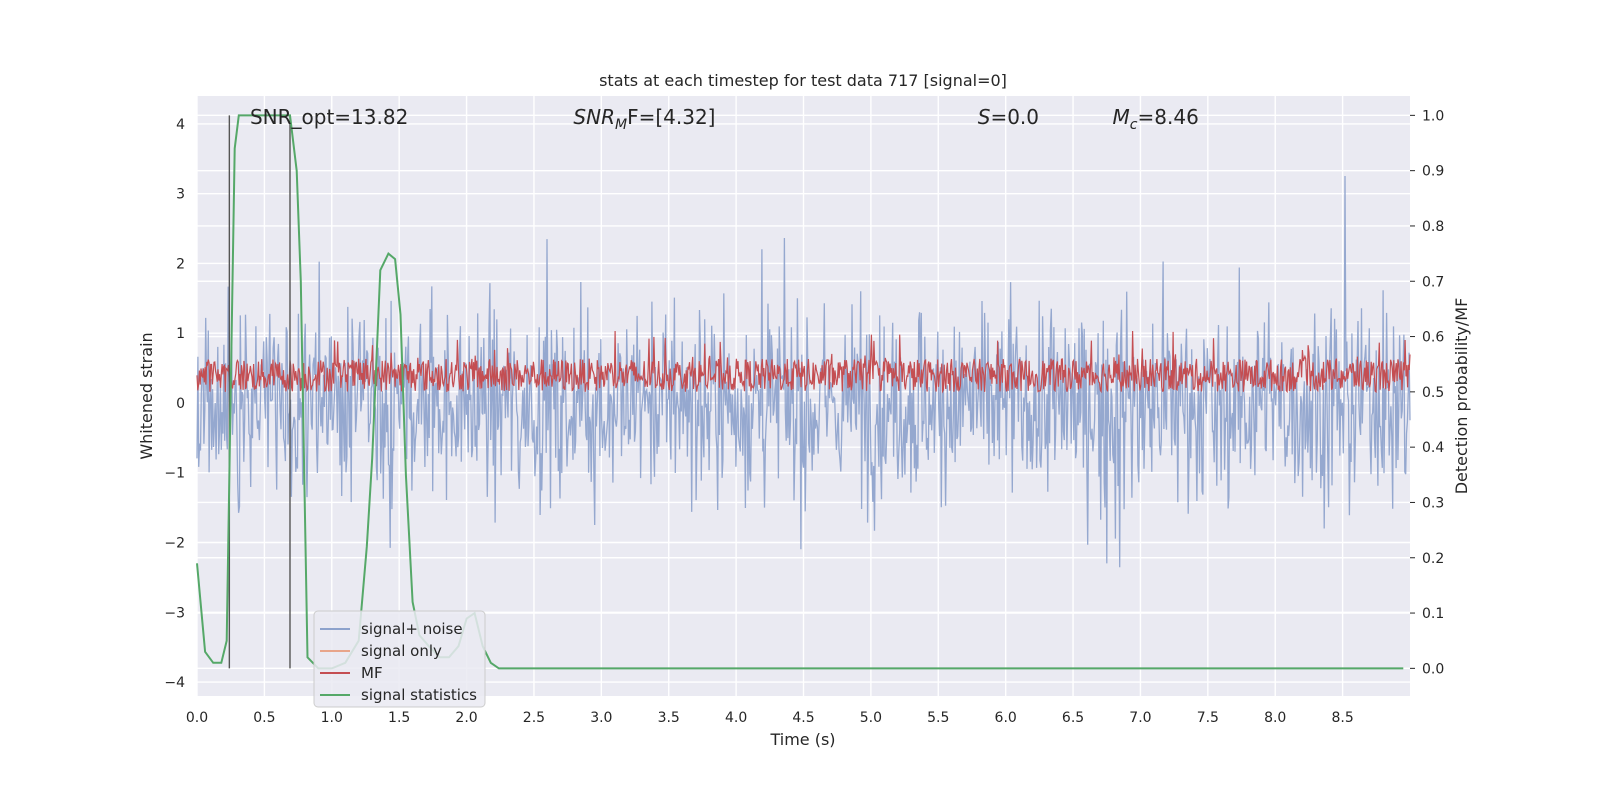 This screenshot has height=800, width=1600. Describe the element at coordinates (401, 651) in the screenshot. I see `legend-label: signal only` at that location.